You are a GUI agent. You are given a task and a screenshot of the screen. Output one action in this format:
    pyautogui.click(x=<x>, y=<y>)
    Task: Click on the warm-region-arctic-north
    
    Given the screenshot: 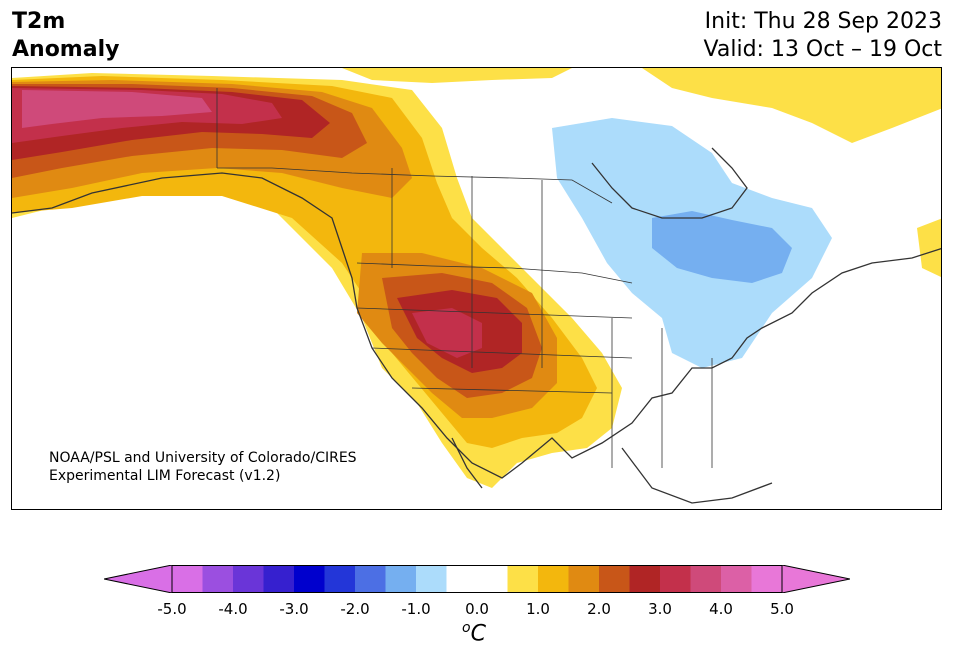 What is the action you would take?
    pyautogui.click(x=457, y=75)
    